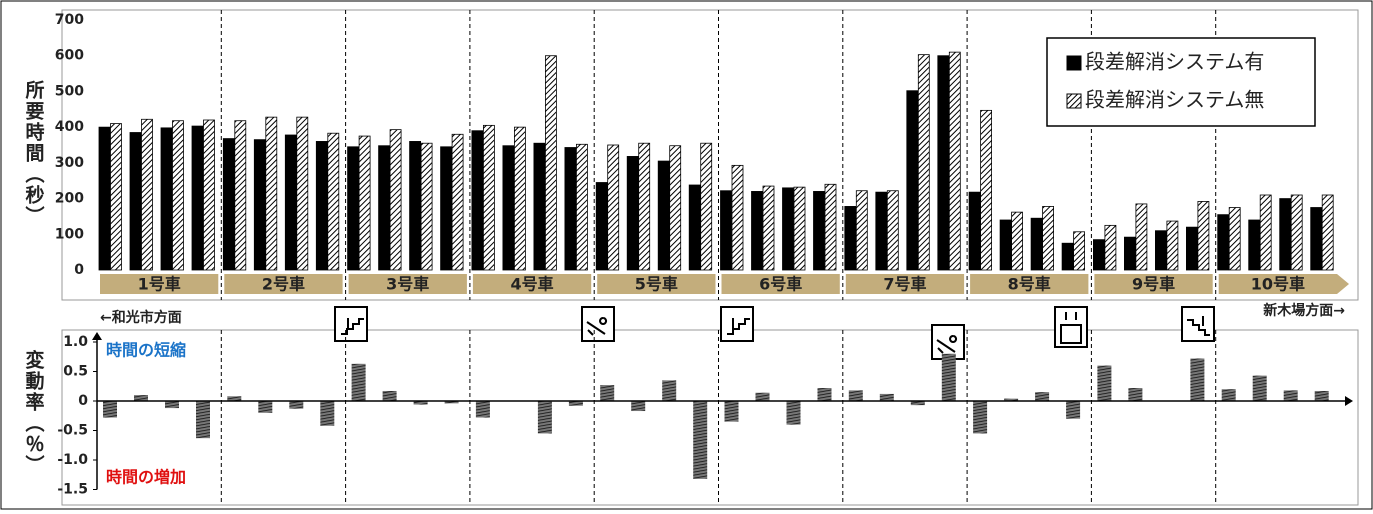 The image size is (1373, 514). I want to click on car-label: 5号車, so click(656, 284).